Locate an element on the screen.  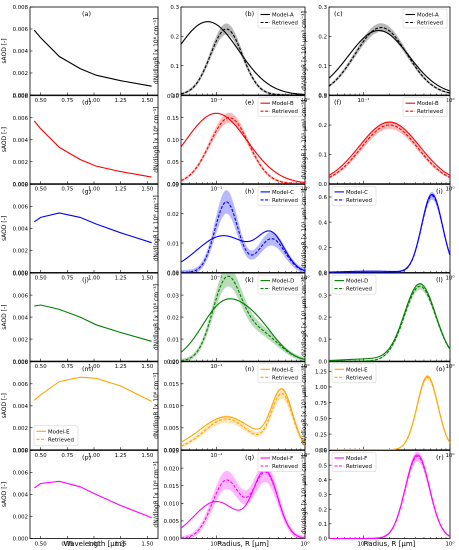
y-tick-label: 0.10 is located at coordinates (173, 141).